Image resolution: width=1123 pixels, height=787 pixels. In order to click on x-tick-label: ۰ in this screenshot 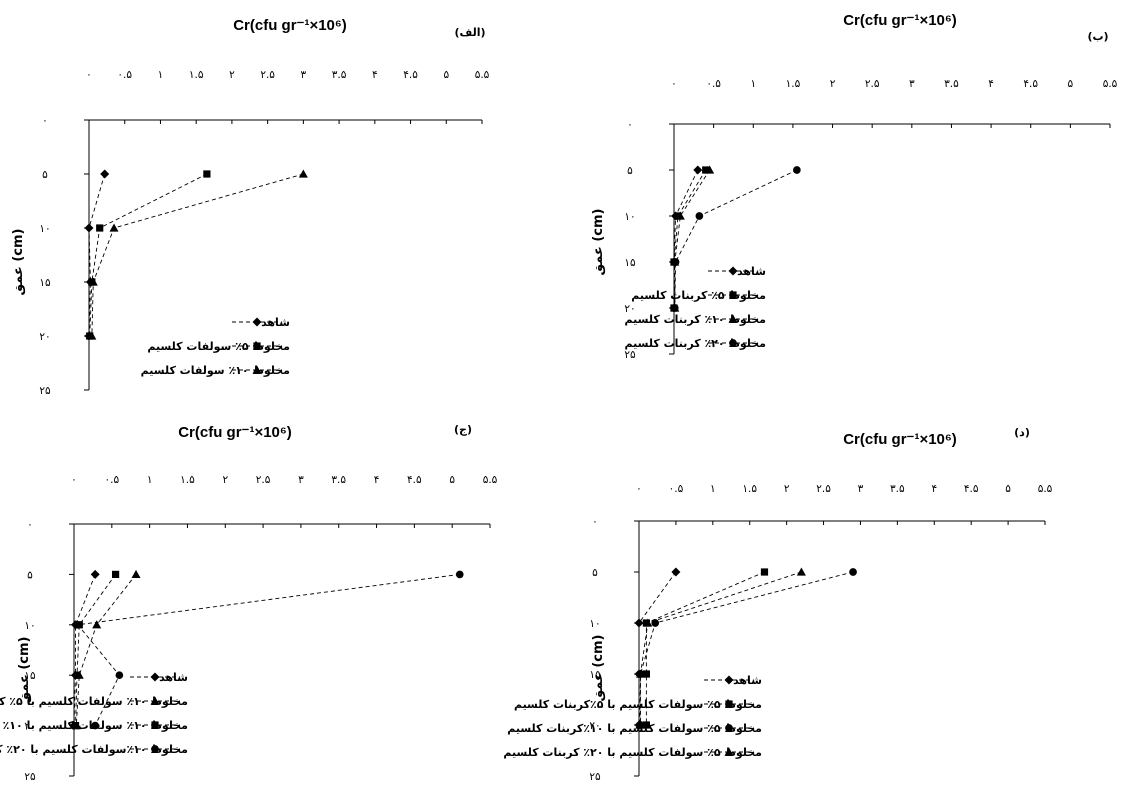, I will do `click(74, 480)`.